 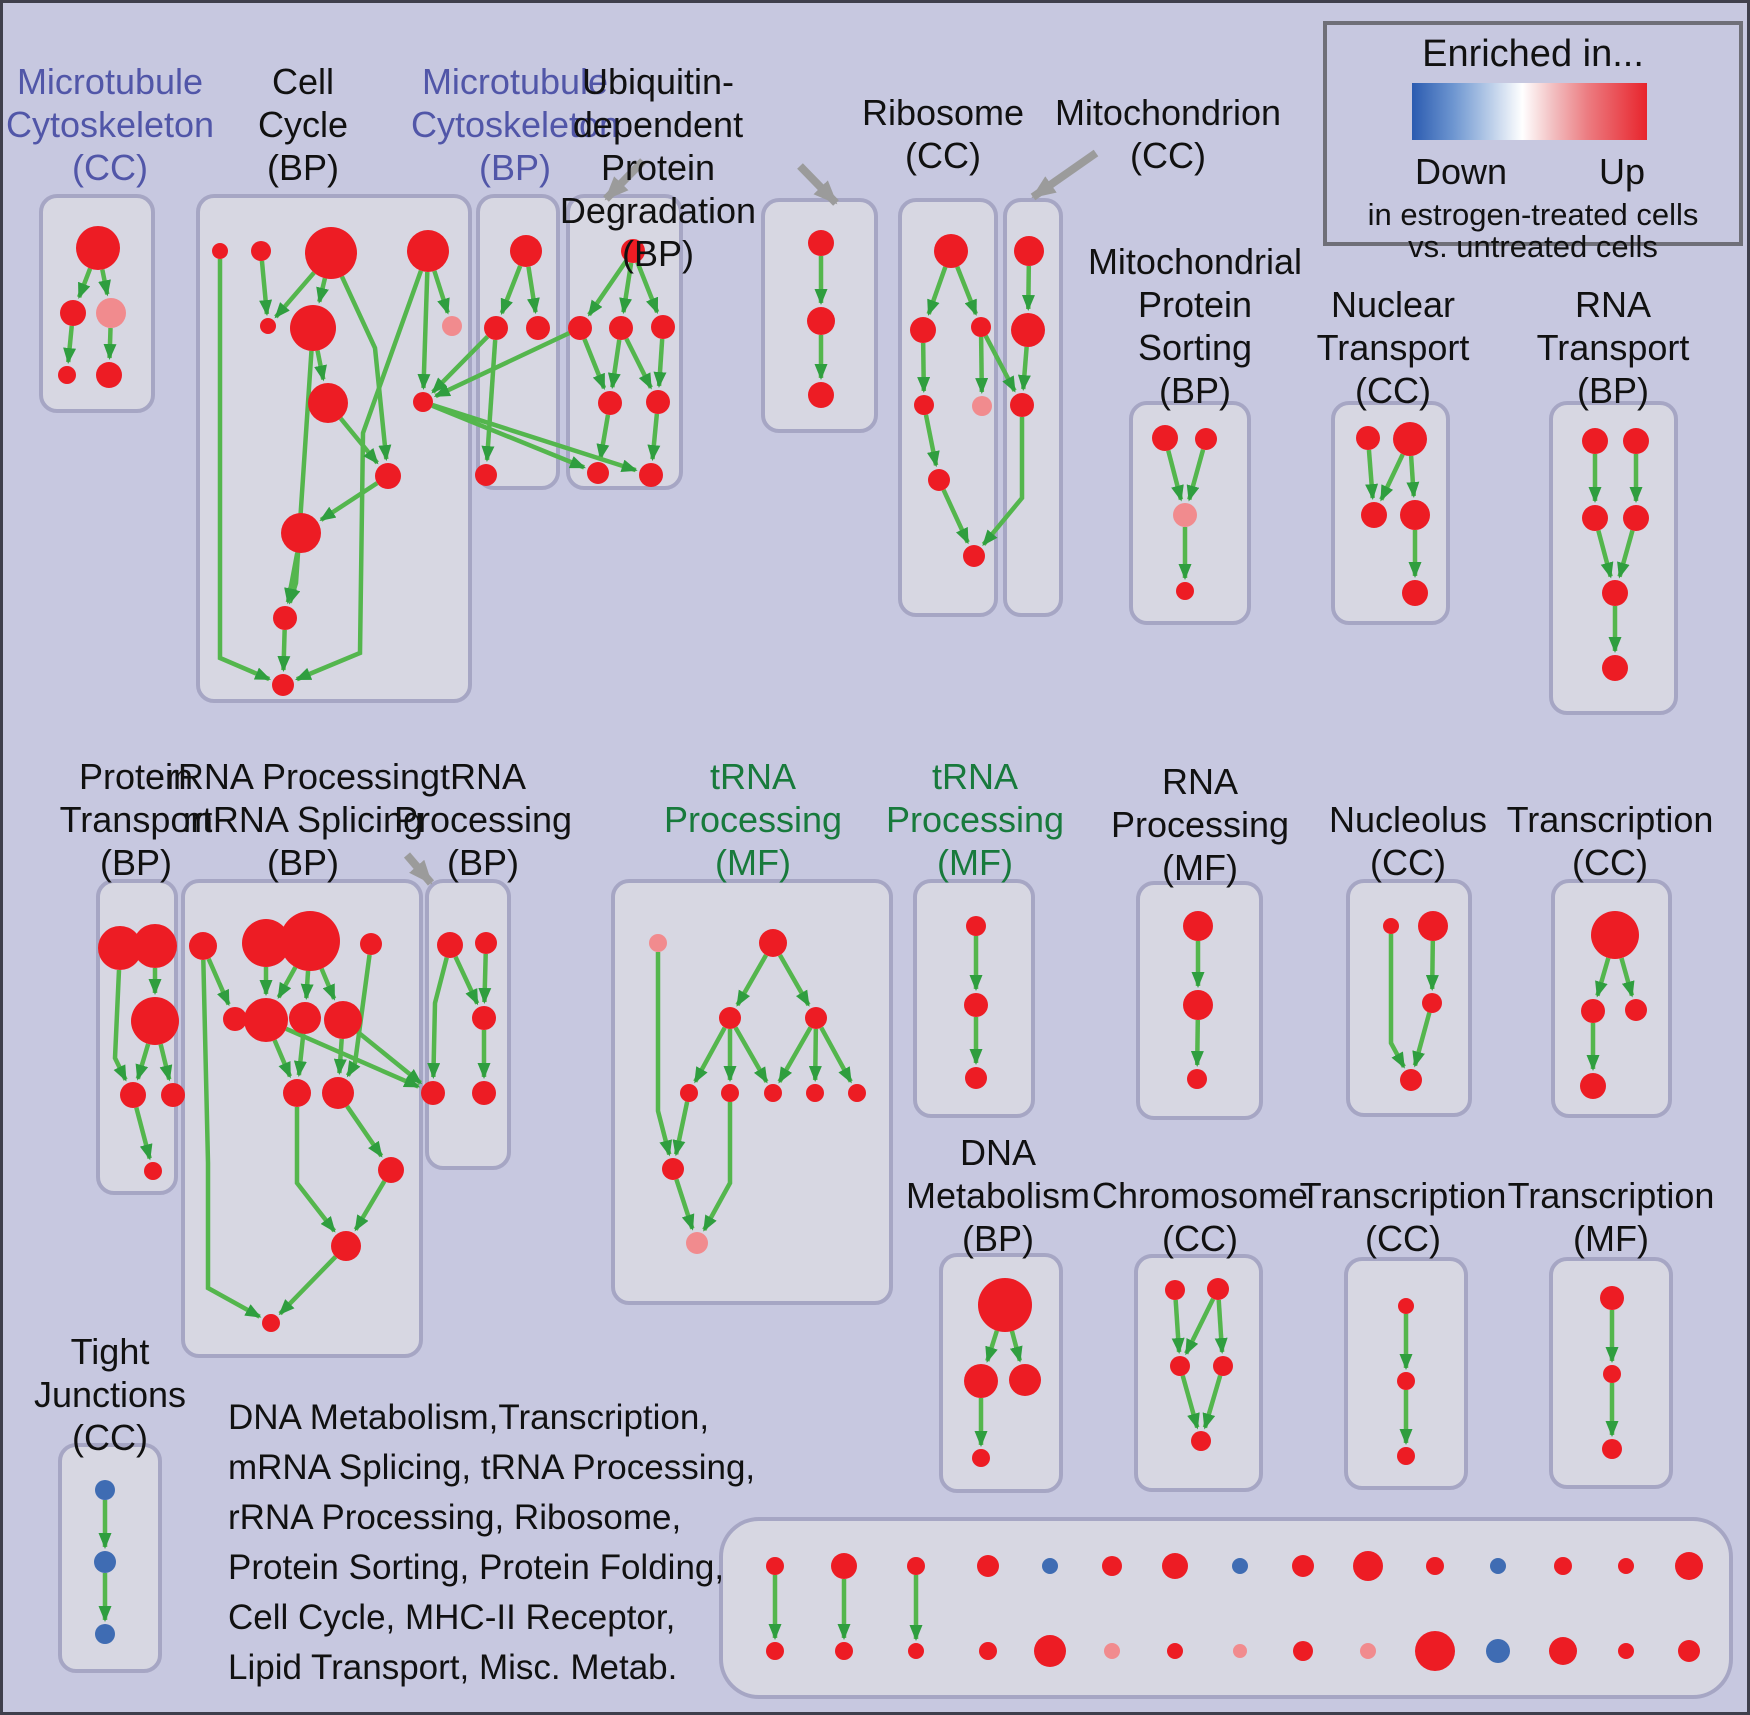 What do you see at coordinates (419, 869) in the screenshot?
I see `trna-bp-arrow` at bounding box center [419, 869].